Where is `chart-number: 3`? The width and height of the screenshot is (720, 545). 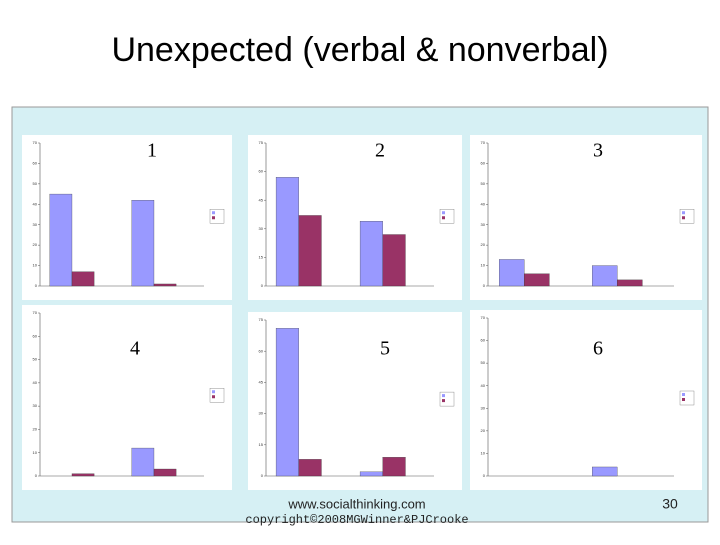 chart-number: 3 is located at coordinates (598, 151).